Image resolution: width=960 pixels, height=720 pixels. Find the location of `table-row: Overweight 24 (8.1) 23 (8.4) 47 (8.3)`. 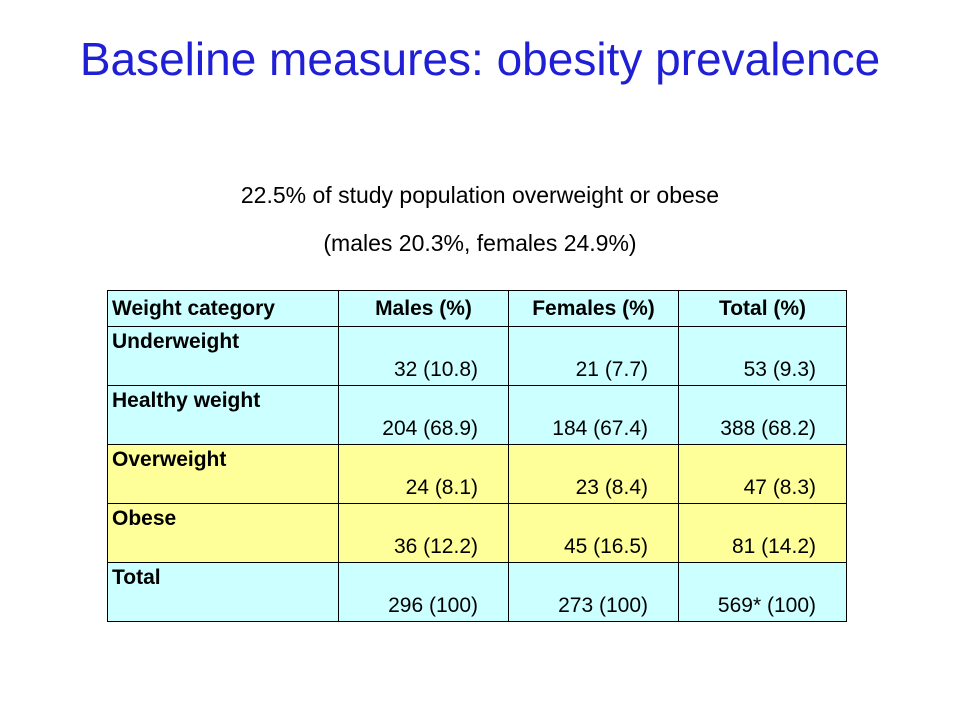

table-row: Overweight 24 (8.1) 23 (8.4) 47 (8.3) is located at coordinates (477, 474).